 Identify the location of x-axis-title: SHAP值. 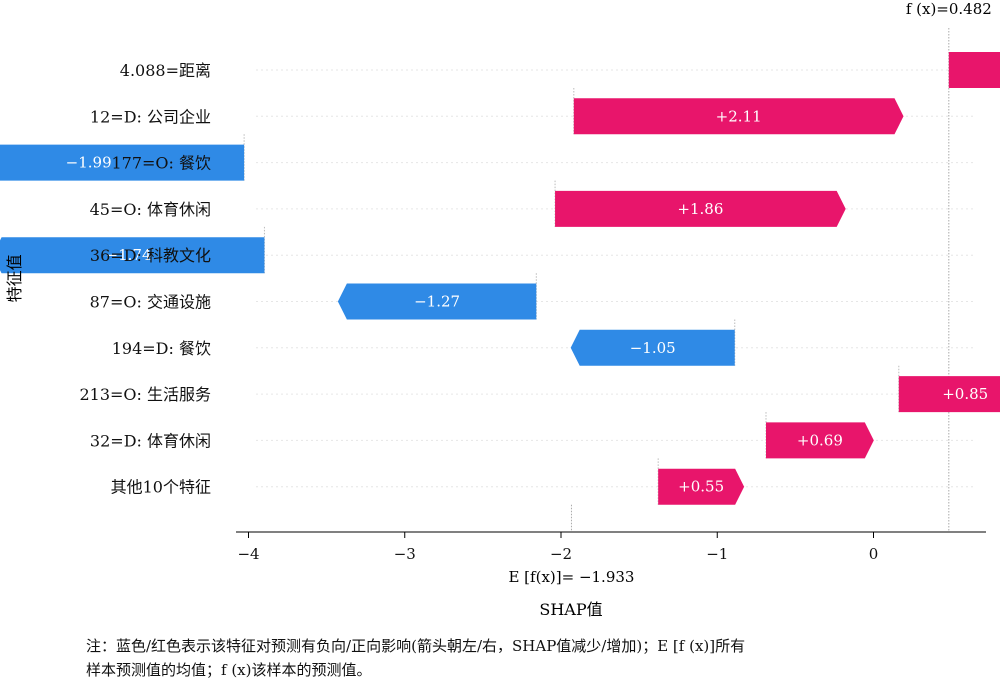
(570, 609).